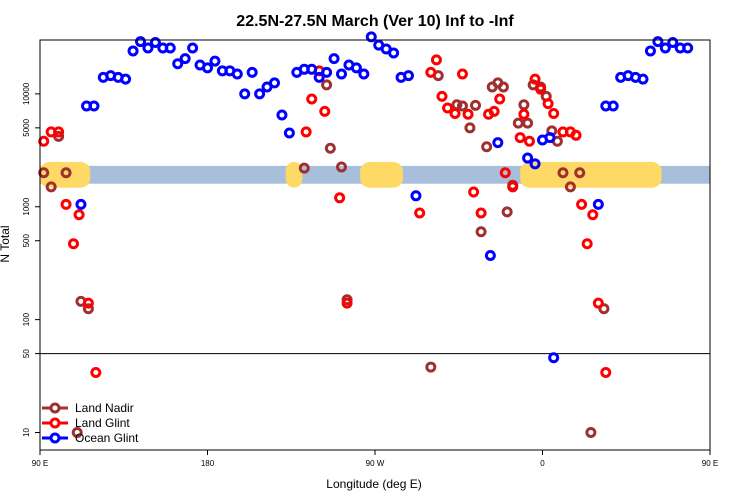 The height and width of the screenshot is (500, 750). What do you see at coordinates (26, 93) in the screenshot?
I see `y-tick-label: 10000` at bounding box center [26, 93].